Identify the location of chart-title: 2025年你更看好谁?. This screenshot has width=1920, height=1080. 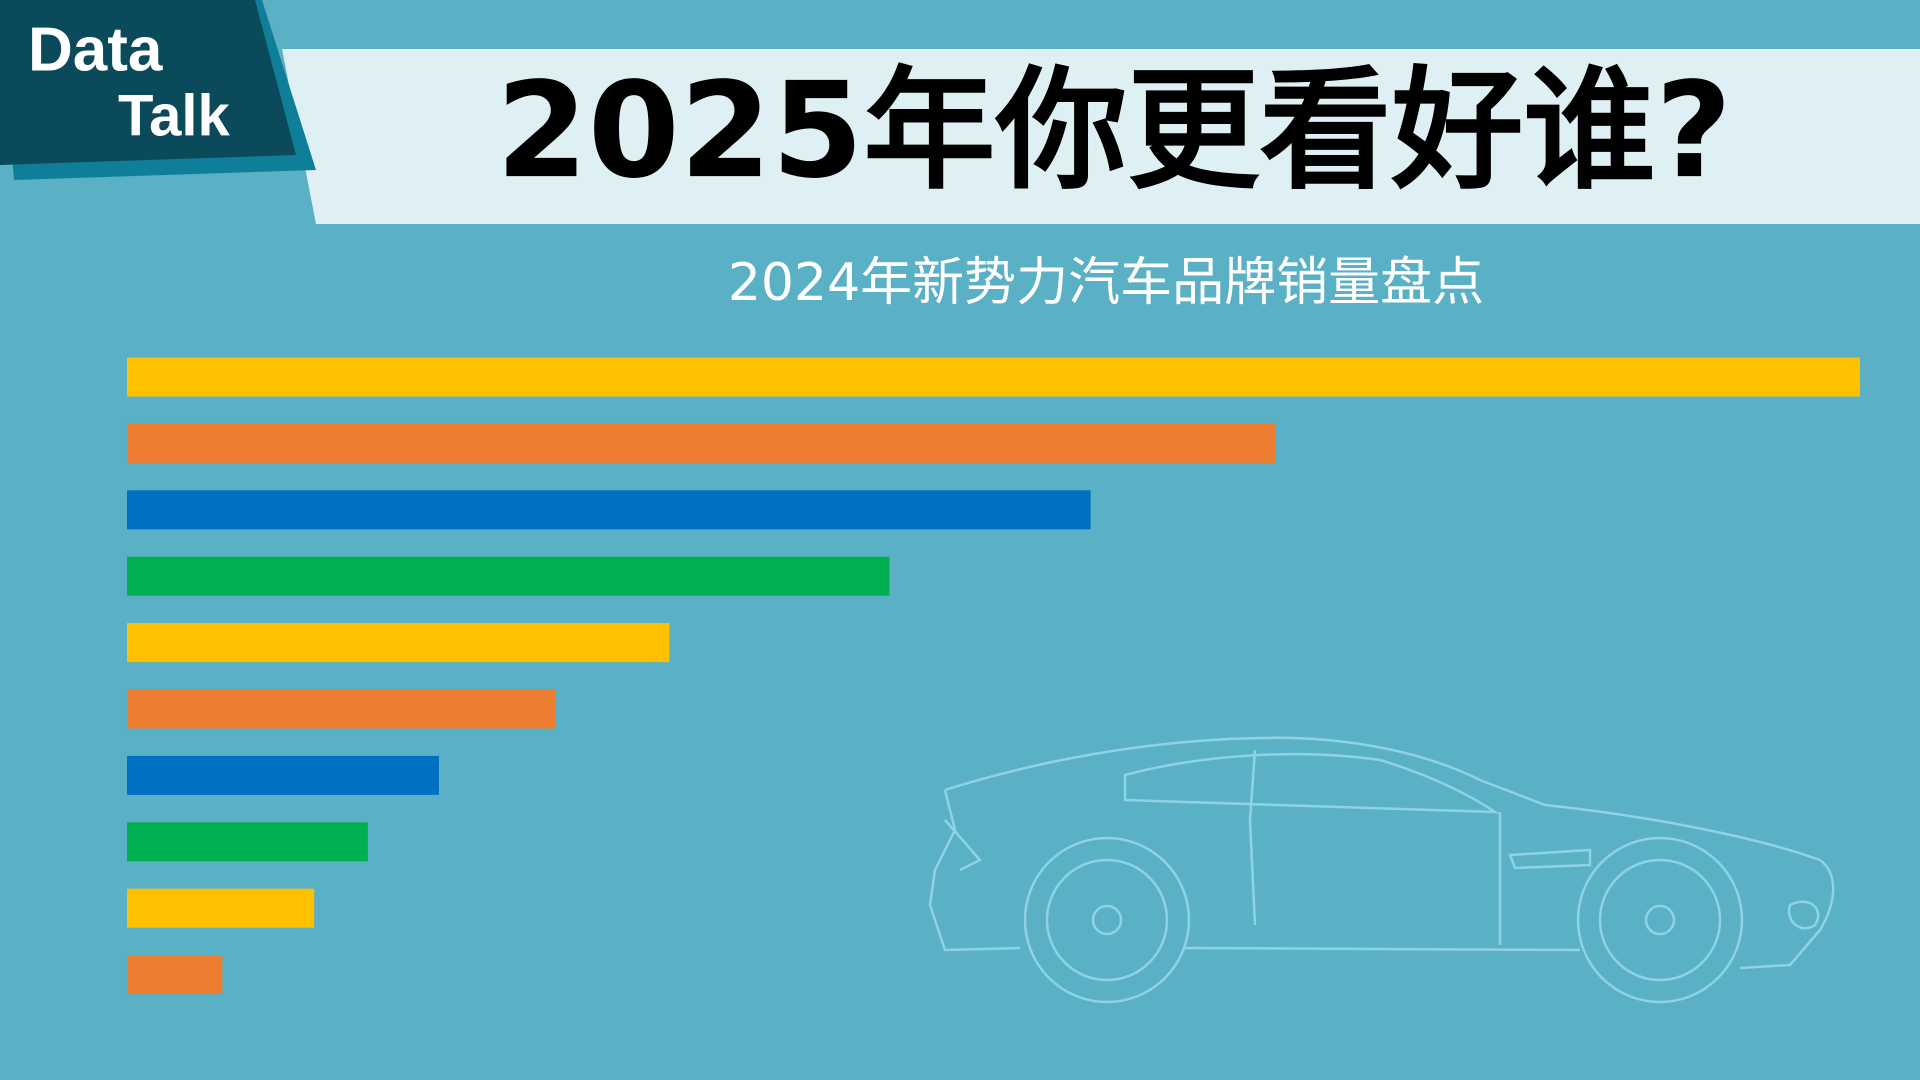
(1114, 131).